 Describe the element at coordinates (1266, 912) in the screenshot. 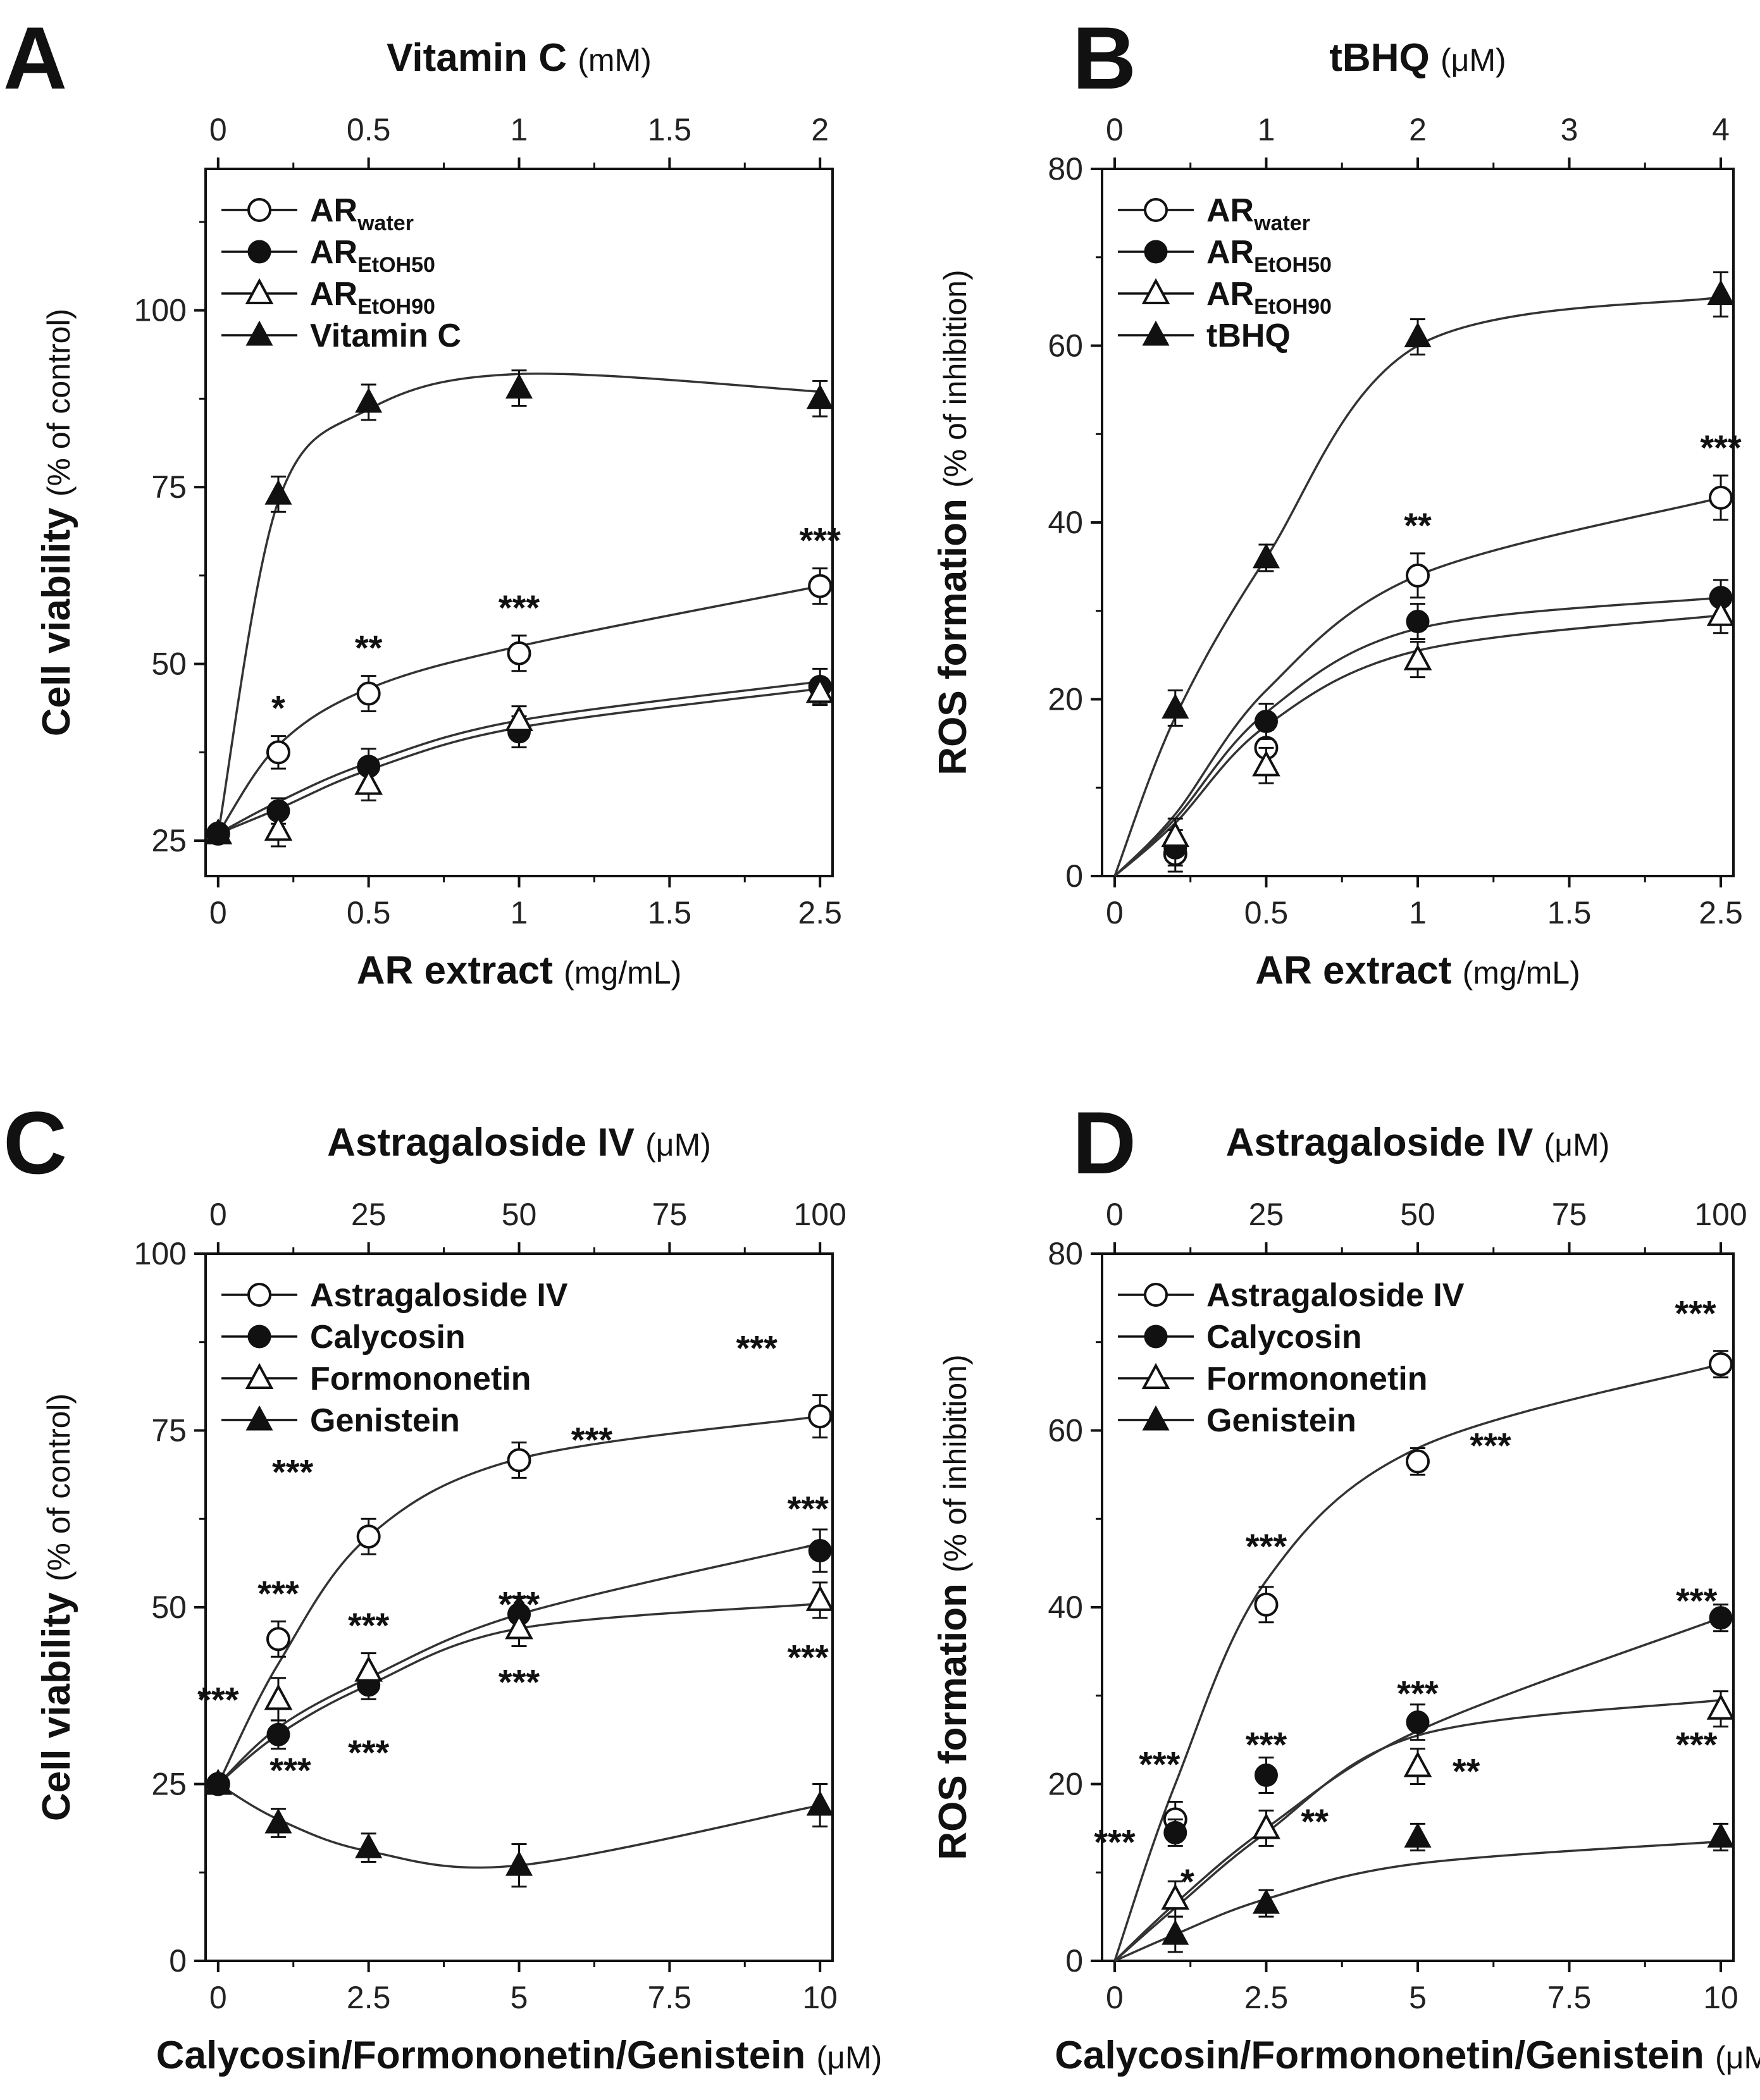

I see `x-tick-label: 0.5` at that location.